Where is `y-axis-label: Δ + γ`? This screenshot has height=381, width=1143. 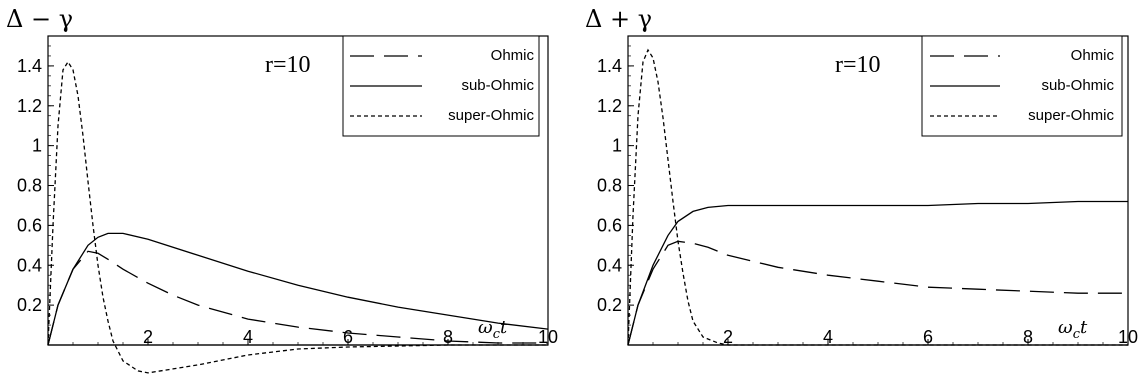 y-axis-label: Δ + γ is located at coordinates (618, 19).